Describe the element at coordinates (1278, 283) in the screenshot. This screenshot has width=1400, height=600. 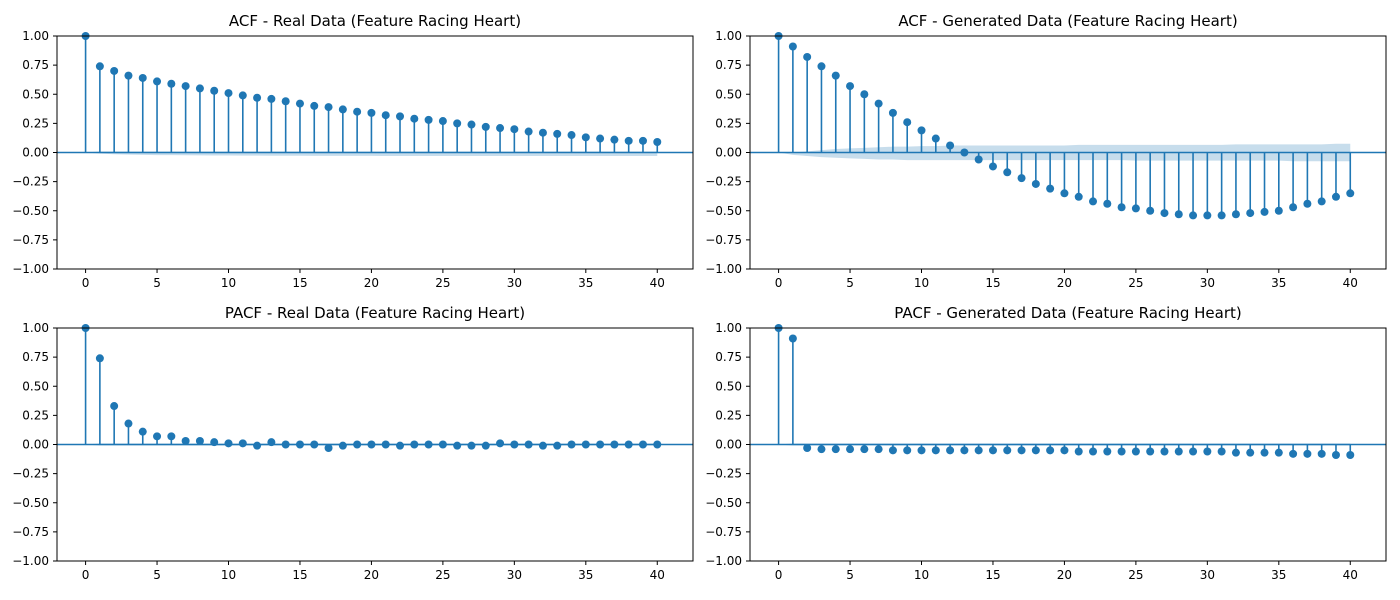
I see `x-tick-label: 35` at that location.